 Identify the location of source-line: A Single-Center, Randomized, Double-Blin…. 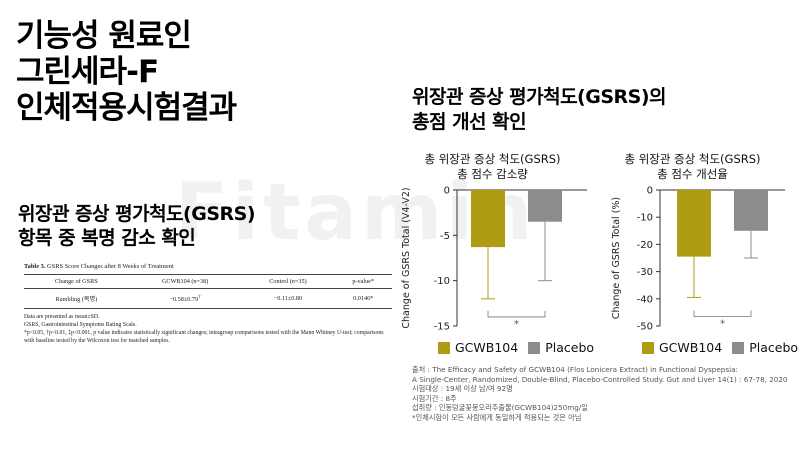
(600, 379).